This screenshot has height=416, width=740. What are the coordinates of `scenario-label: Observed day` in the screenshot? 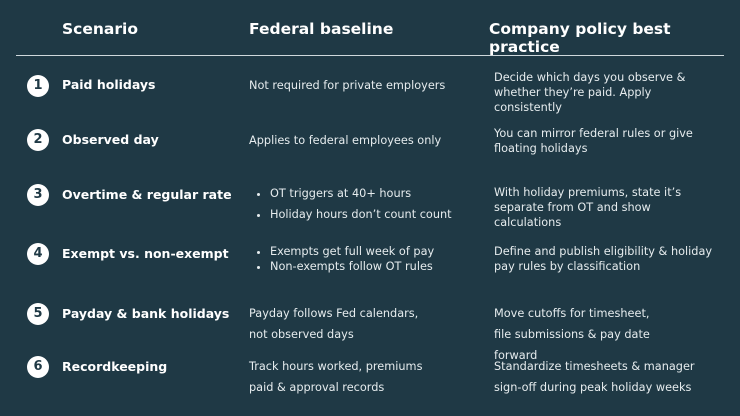 It's located at (110, 139).